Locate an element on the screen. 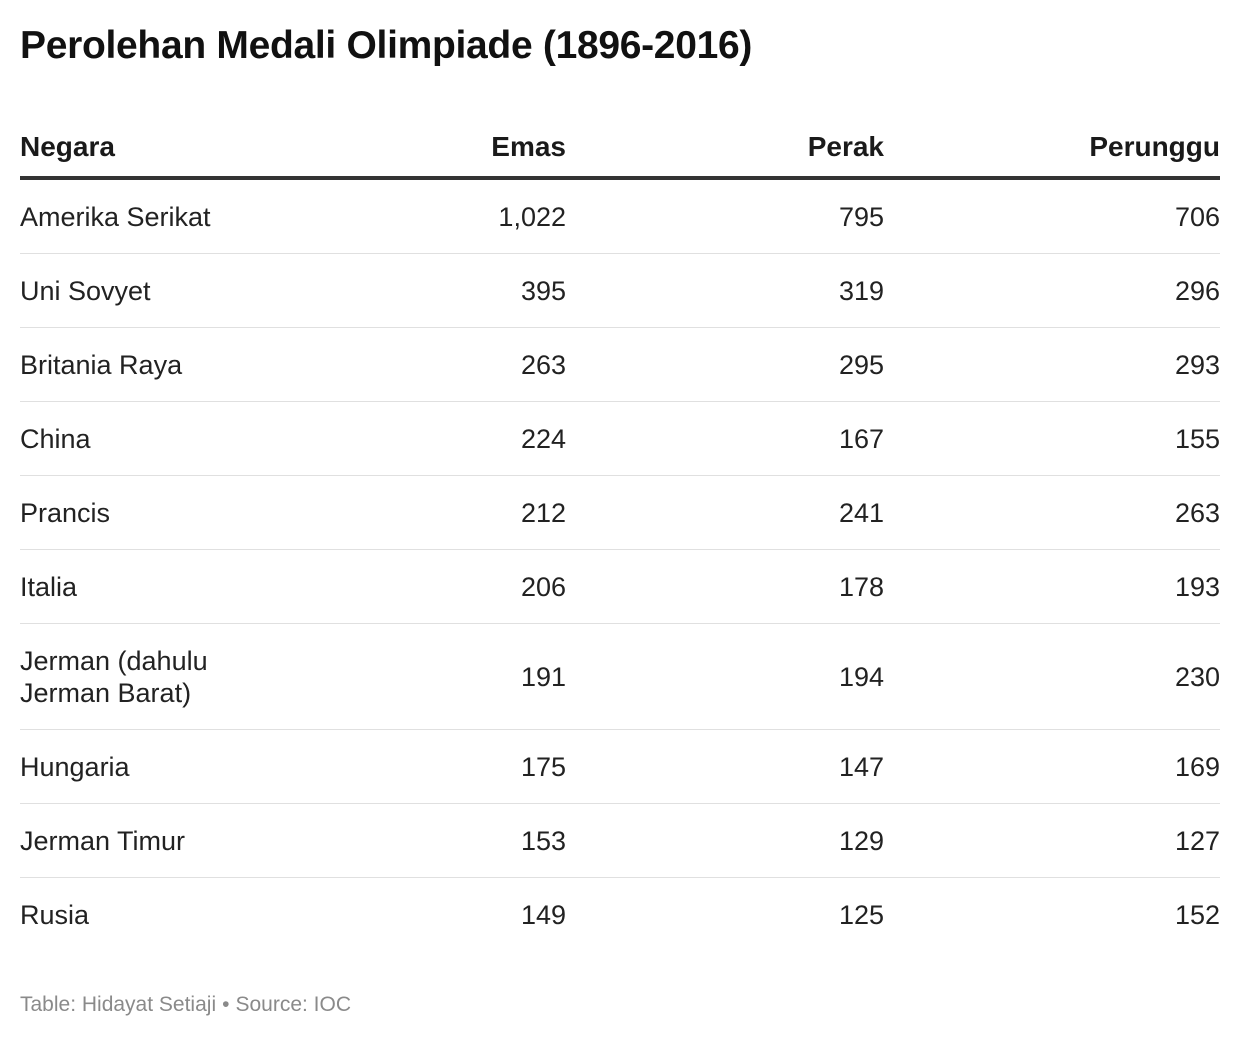  bronze-cell: 169 is located at coordinates (1052, 766).